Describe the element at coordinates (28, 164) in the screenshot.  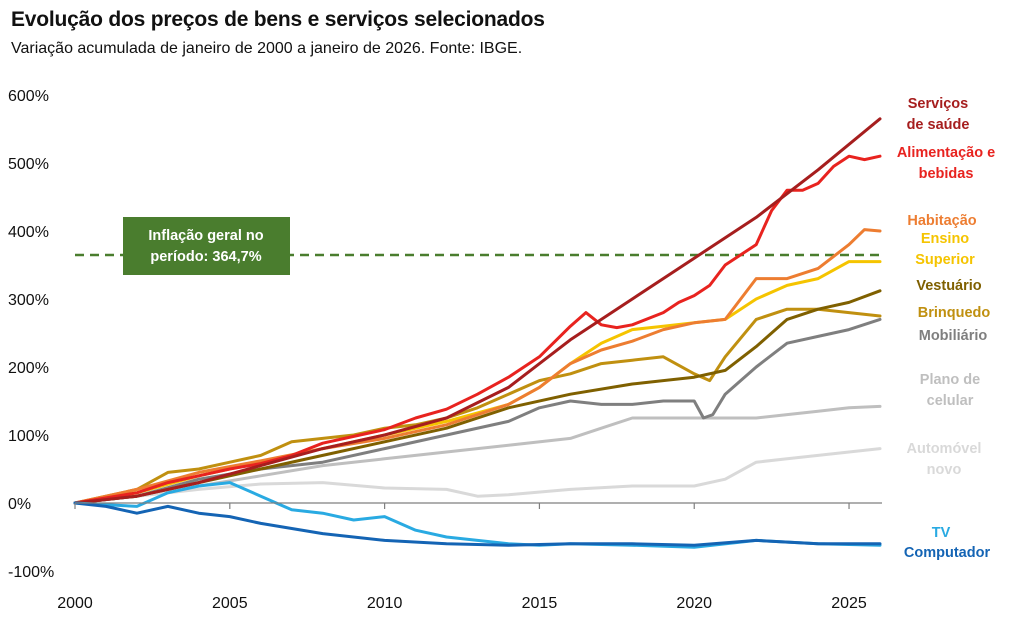
I see `y-tick-label: 500%` at that location.